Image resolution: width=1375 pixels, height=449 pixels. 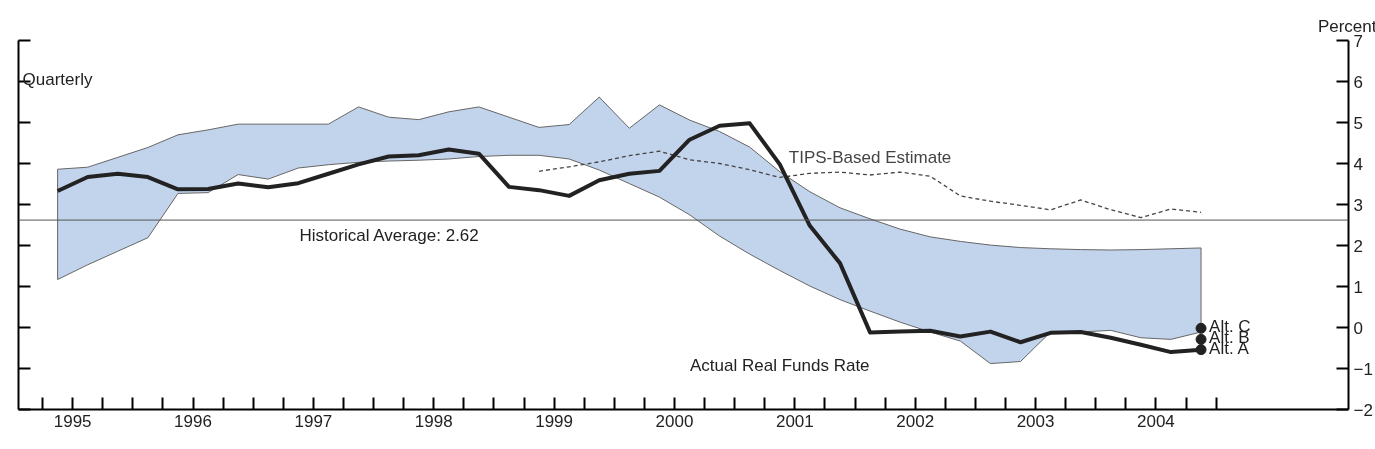 I want to click on ref-line-label: Historical Average: 2.62, so click(x=389, y=236).